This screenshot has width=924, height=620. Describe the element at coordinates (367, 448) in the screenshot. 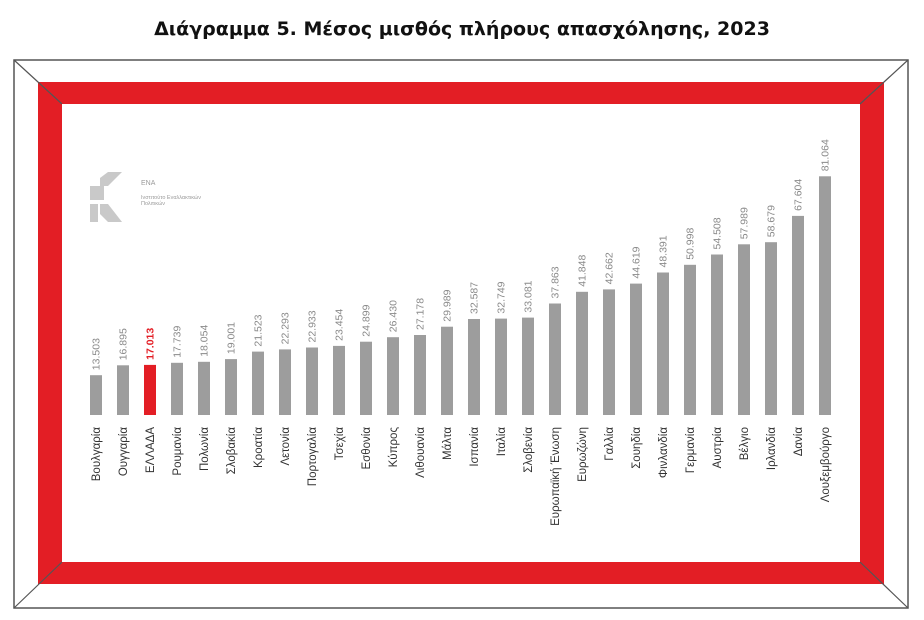

I see `category-label-11: Εσθονία` at that location.